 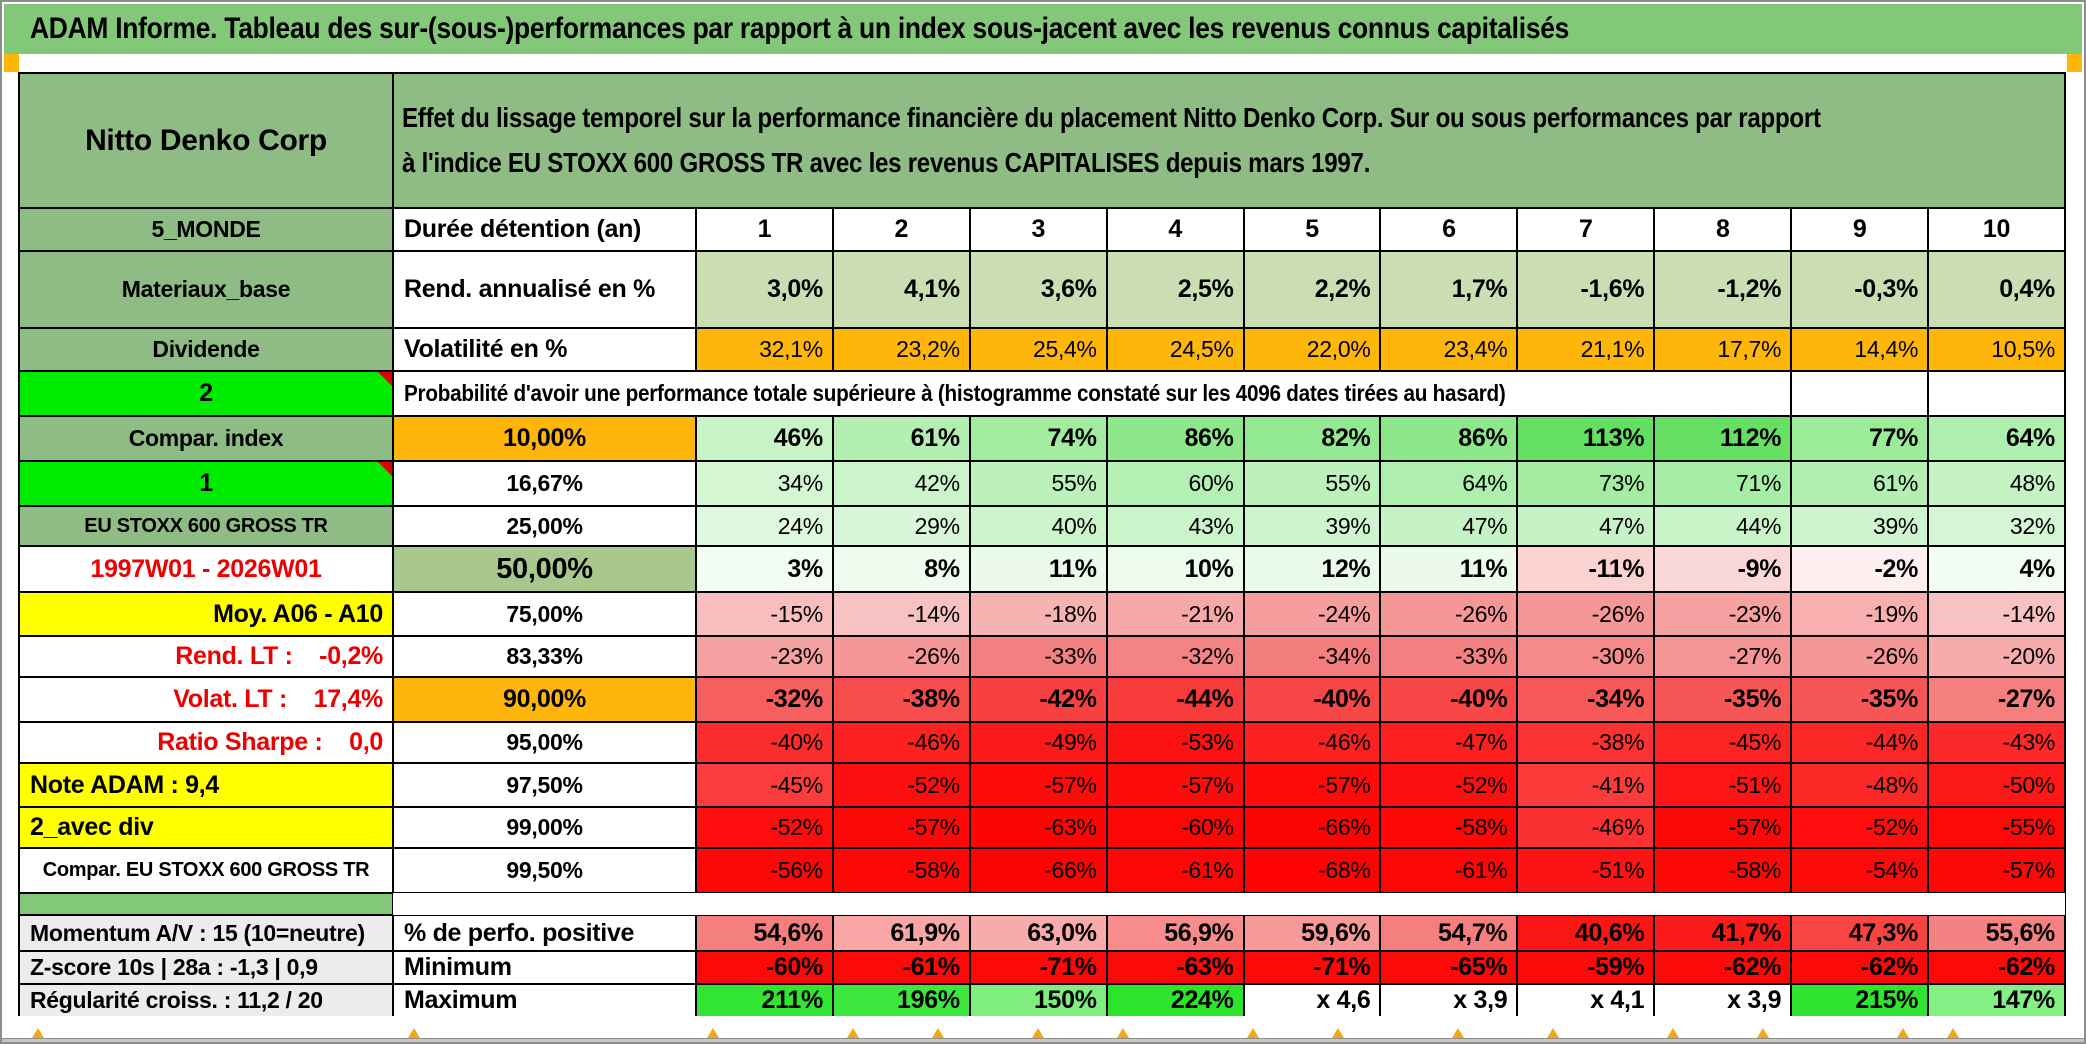 I want to click on value-cell: 1,7%, so click(x=1449, y=289).